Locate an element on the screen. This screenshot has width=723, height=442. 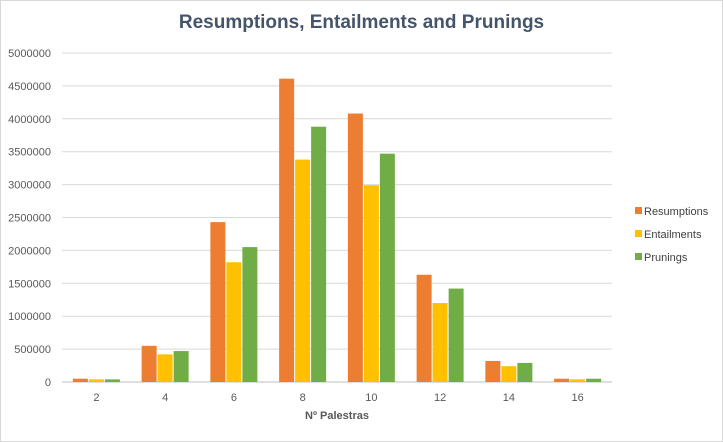
x-tick-label: 8 is located at coordinates (303, 398).